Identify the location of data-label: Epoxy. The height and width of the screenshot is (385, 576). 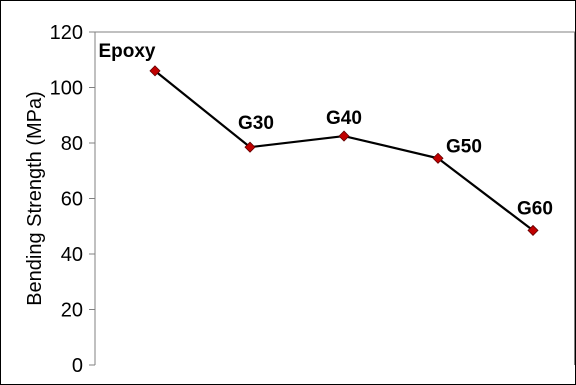
(126, 51).